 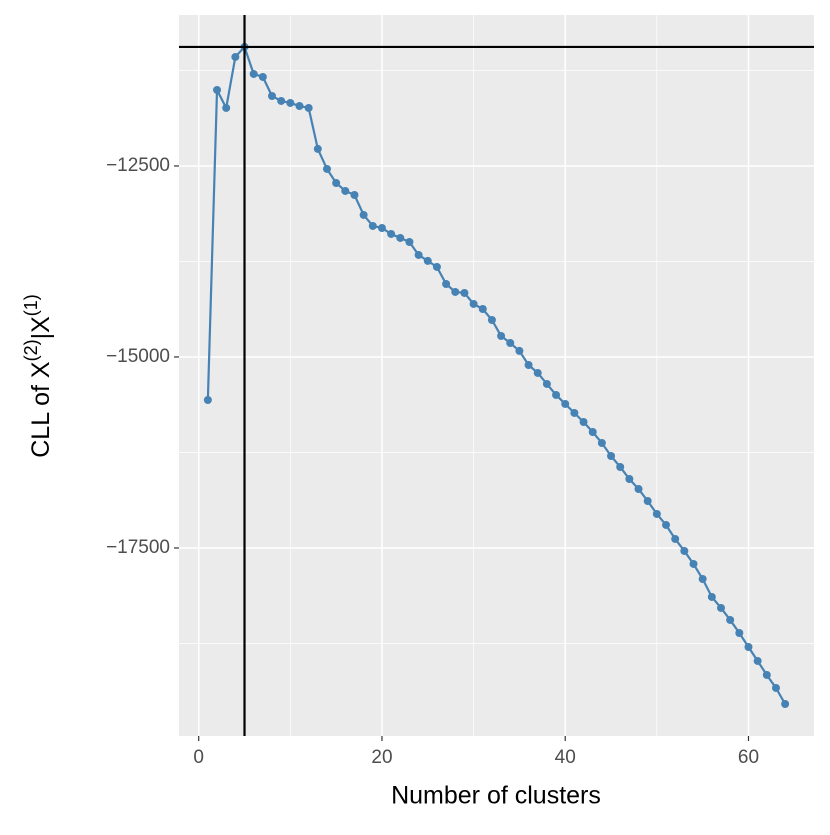 I want to click on x-tick-label: 40, so click(x=565, y=757).